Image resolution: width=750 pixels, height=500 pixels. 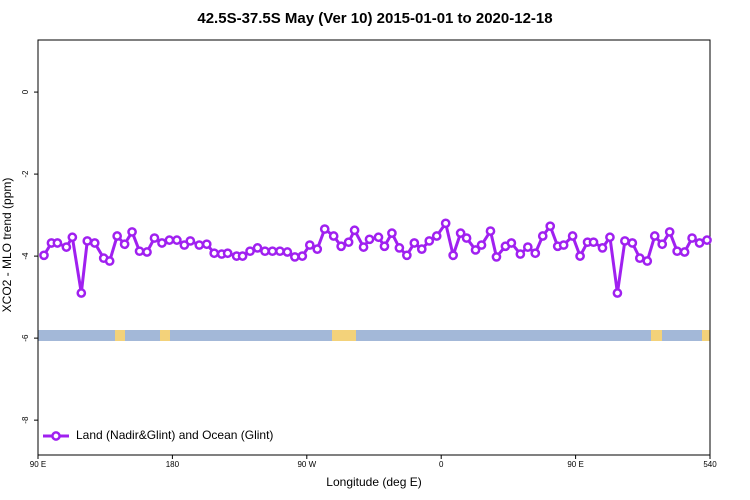 I want to click on x-tick-label: 540, so click(x=710, y=464).